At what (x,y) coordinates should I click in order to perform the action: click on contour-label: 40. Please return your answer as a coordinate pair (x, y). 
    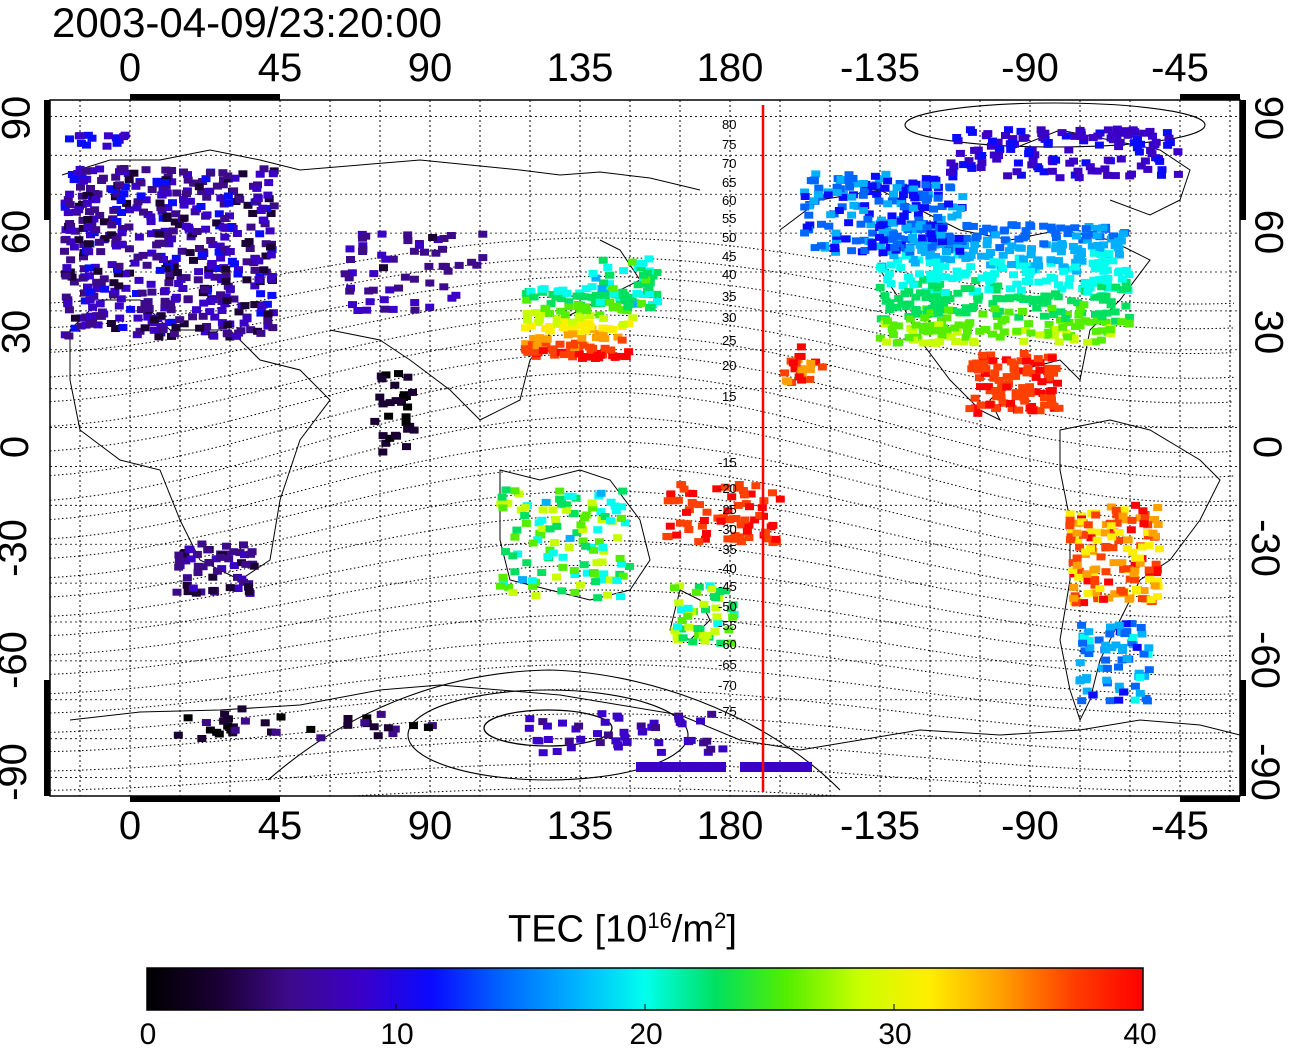
    Looking at the image, I should click on (729, 274).